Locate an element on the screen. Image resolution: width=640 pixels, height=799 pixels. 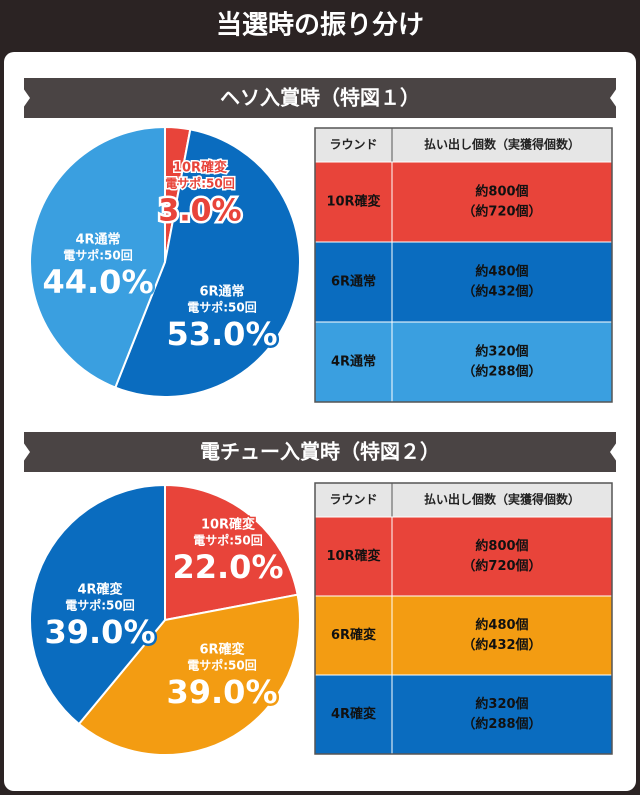
slice-value-label: 44.0% is located at coordinates (97, 282).